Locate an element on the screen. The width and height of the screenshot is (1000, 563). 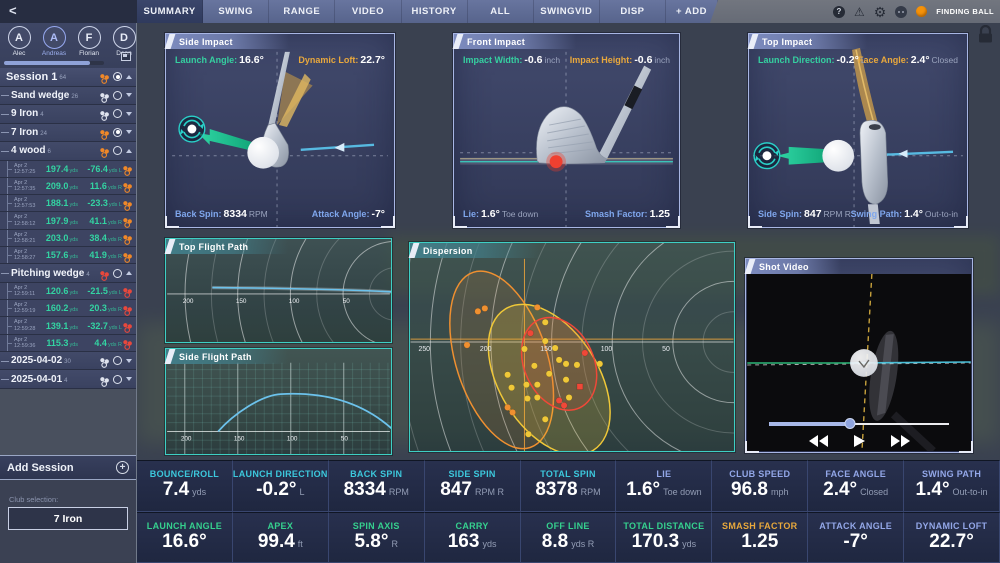
add-session-label: Add Session is located at coordinates (40, 467).